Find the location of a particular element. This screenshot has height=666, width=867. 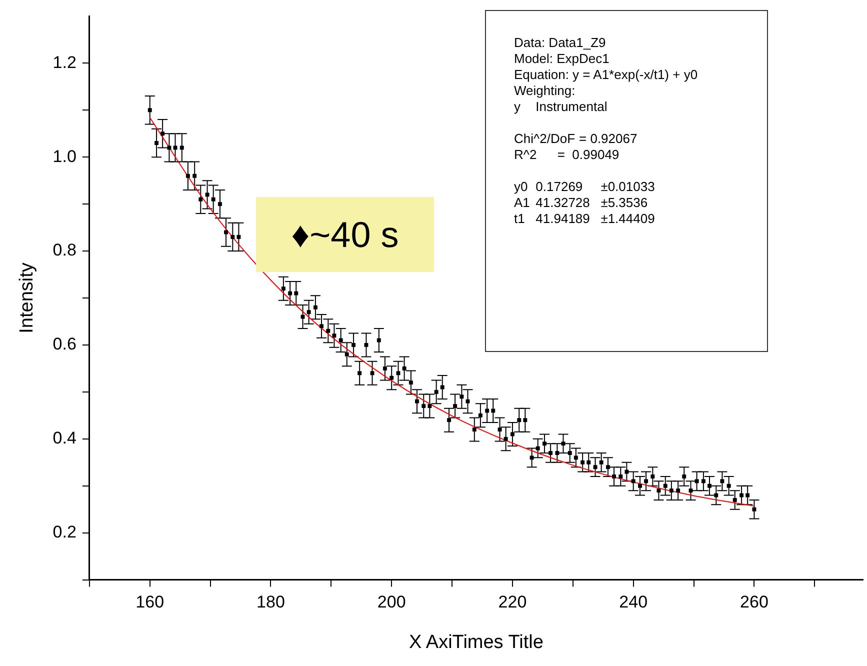

y-tick-label: 0.2 is located at coordinates (64, 532).